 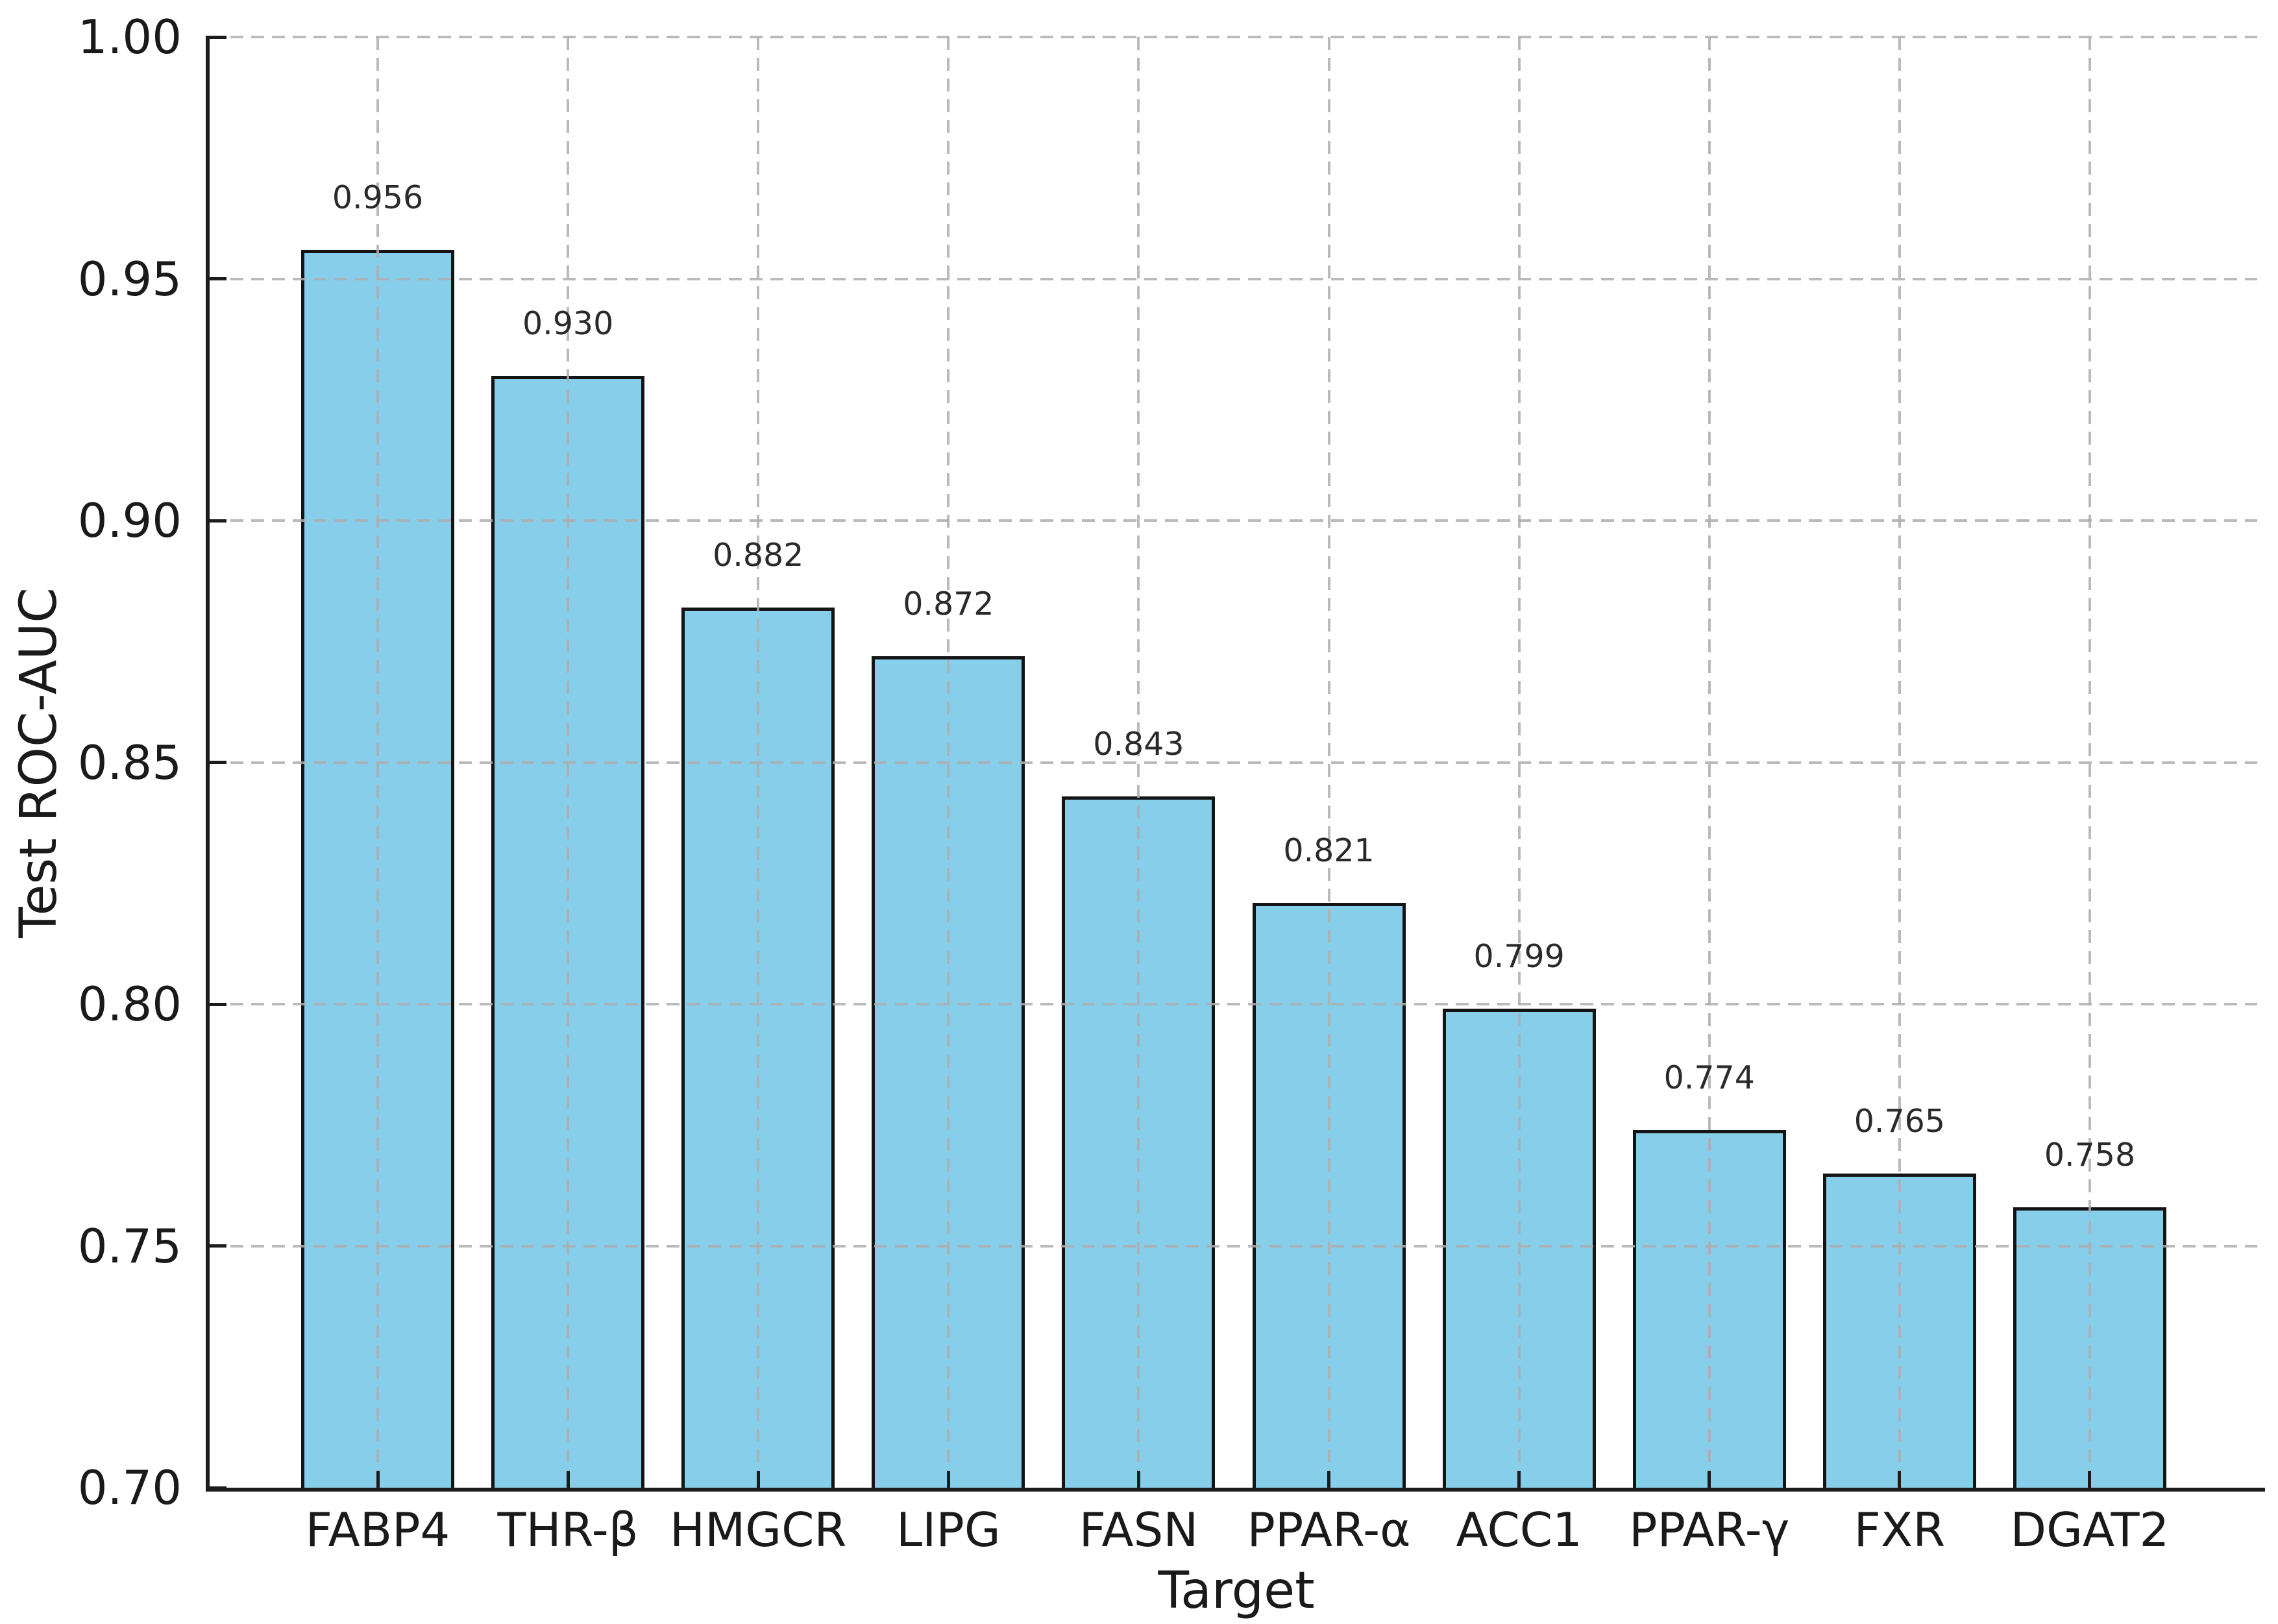 What do you see at coordinates (1236, 1591) in the screenshot?
I see `x-axis-label: Target` at bounding box center [1236, 1591].